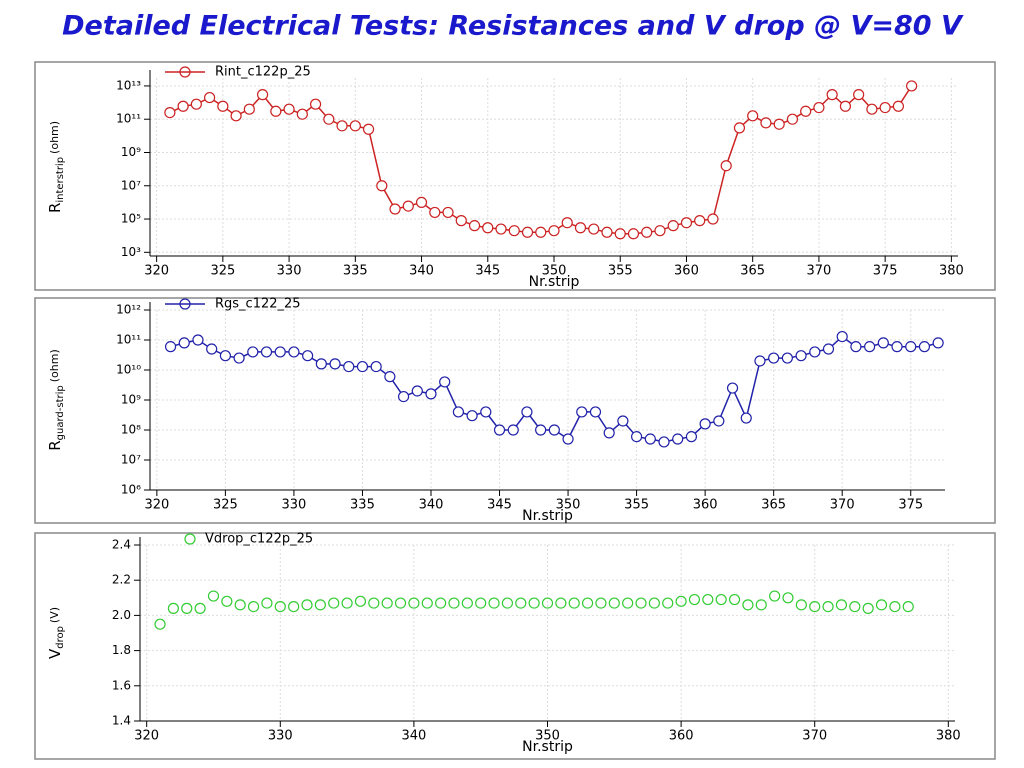  I want to click on x-tick-label: 380, so click(948, 736).